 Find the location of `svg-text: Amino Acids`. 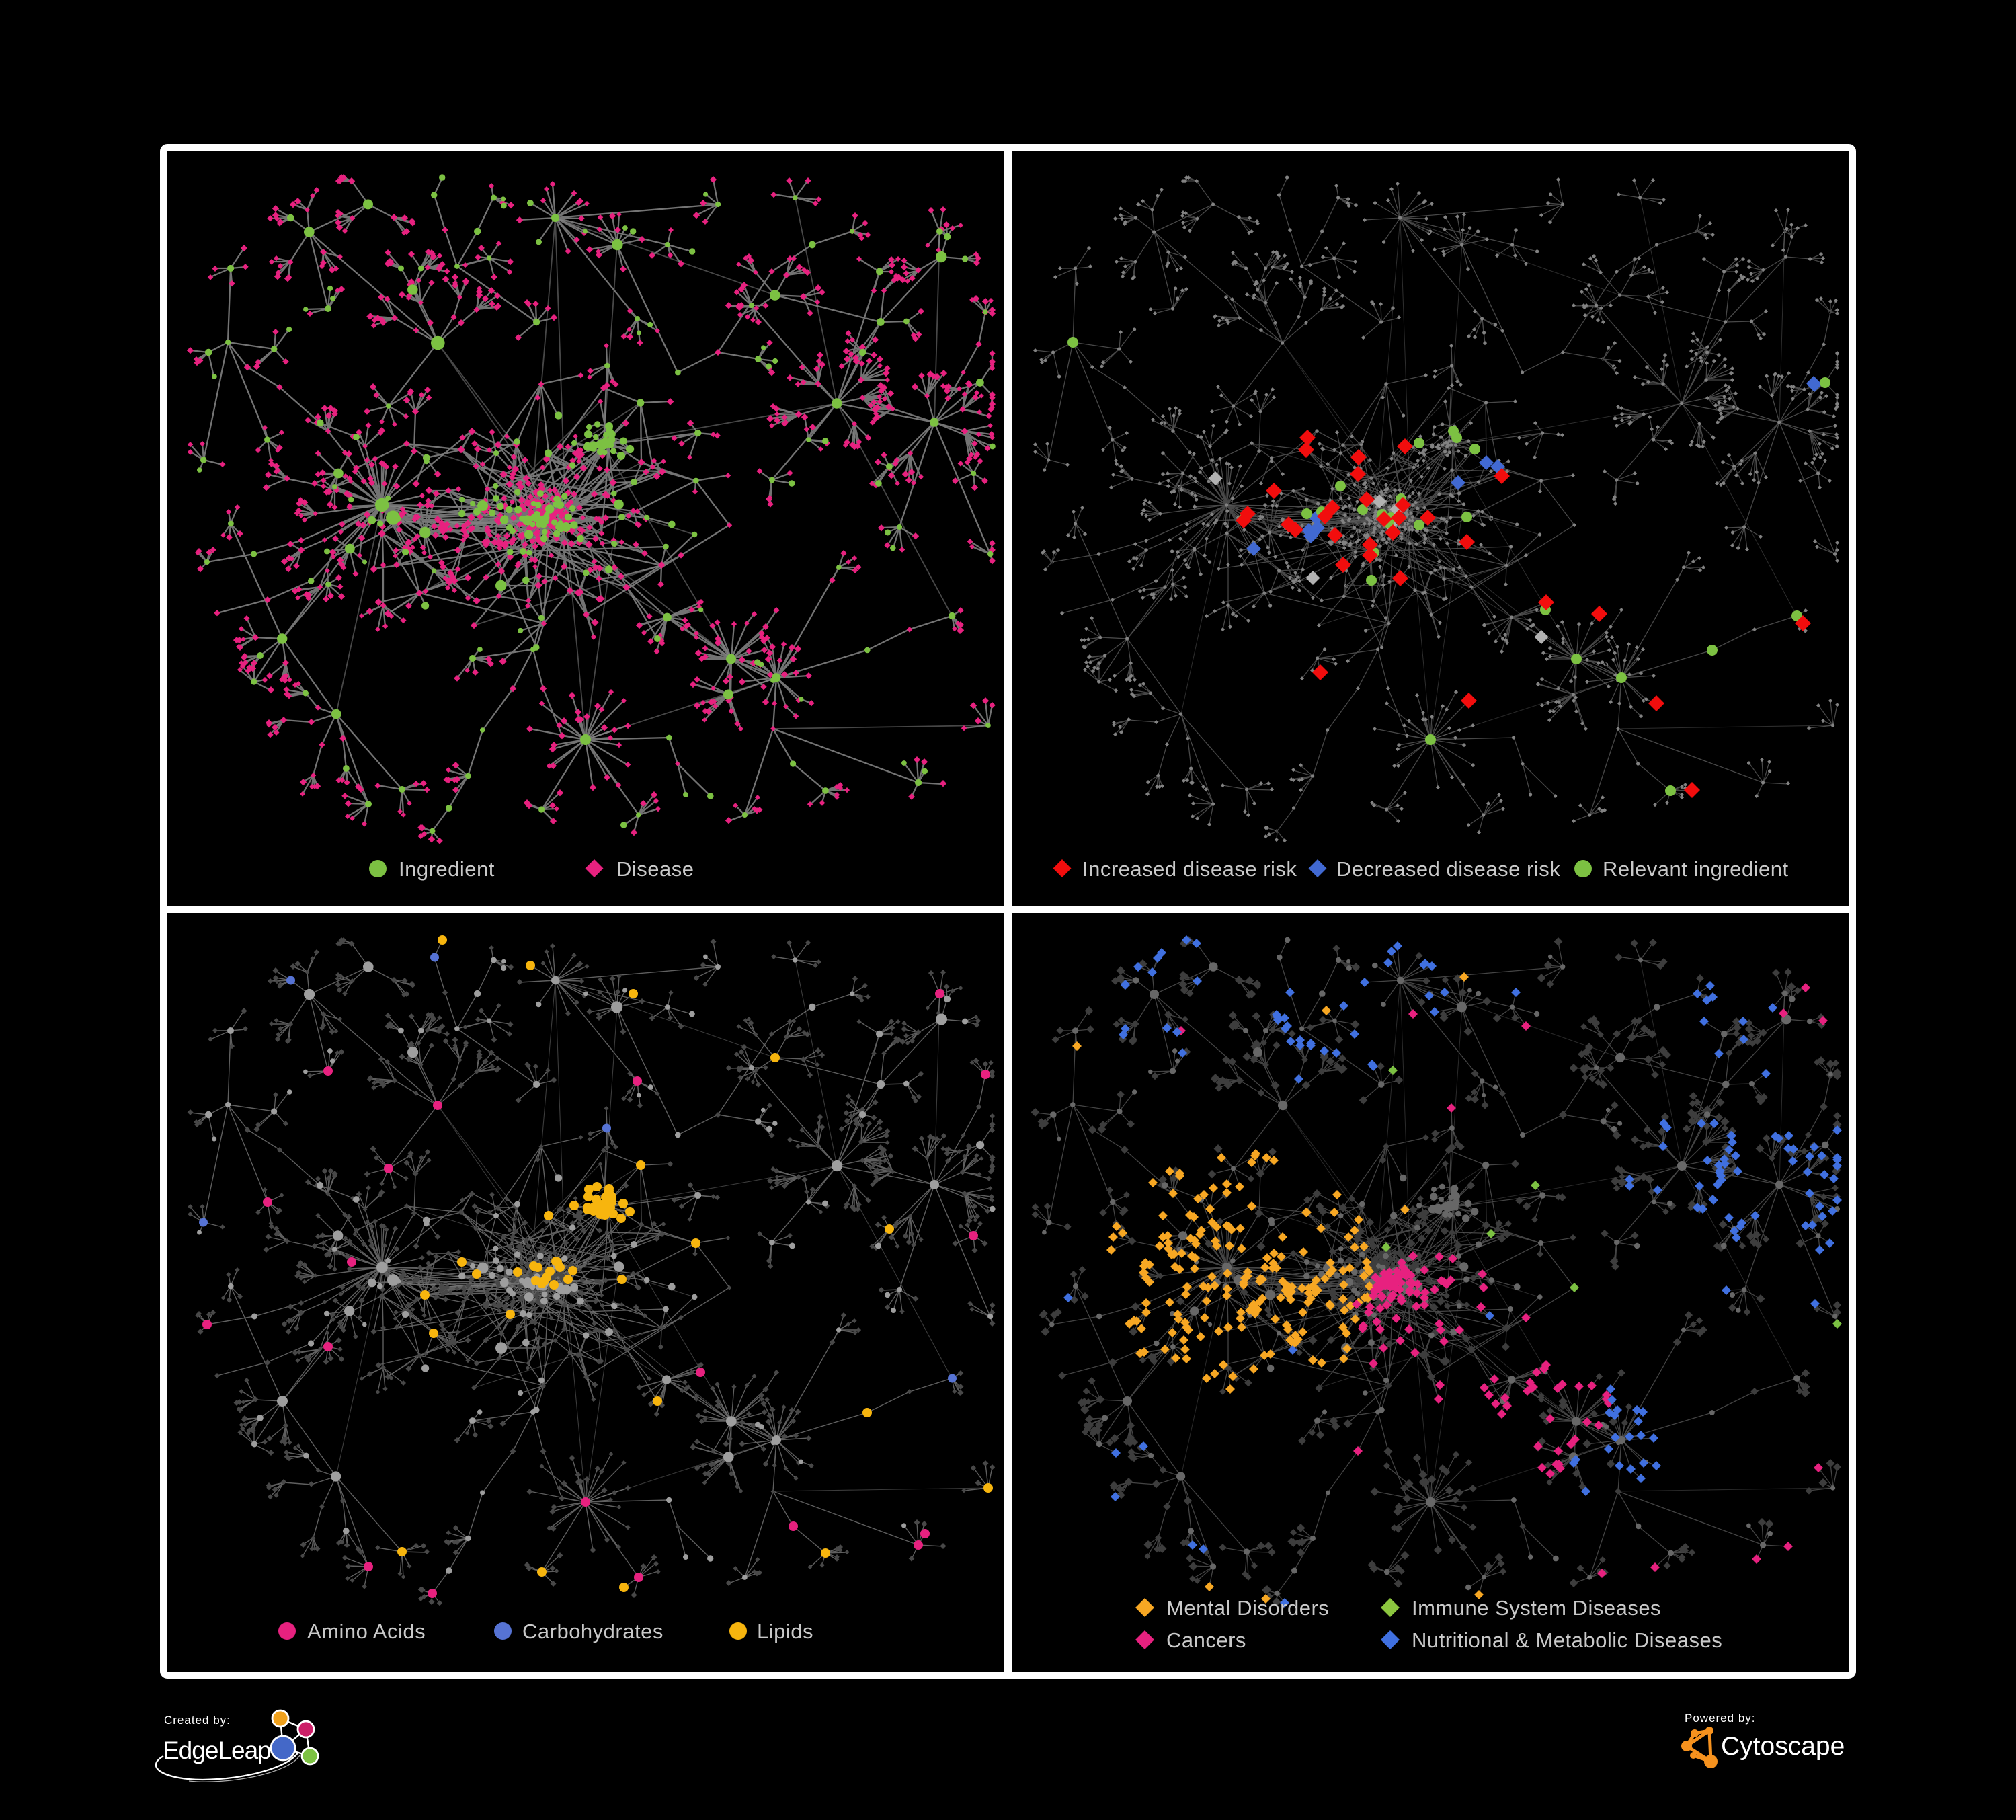

svg-text: Amino Acids is located at coordinates (366, 1631).